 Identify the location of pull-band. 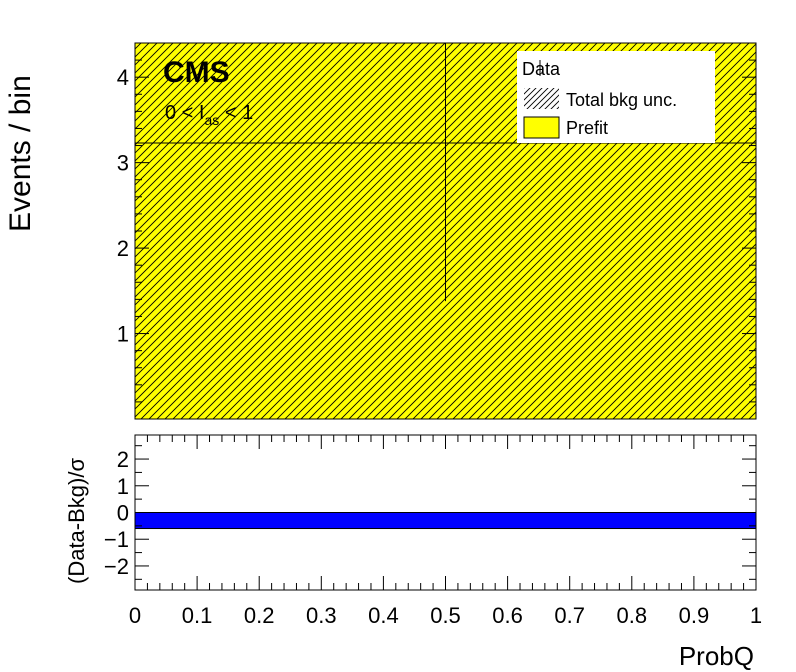
(445, 521).